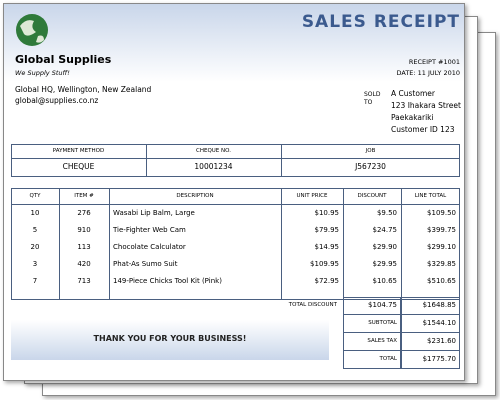  What do you see at coordinates (426, 105) in the screenshot?
I see `sold-to-line: 123 Ihakara Street` at bounding box center [426, 105].